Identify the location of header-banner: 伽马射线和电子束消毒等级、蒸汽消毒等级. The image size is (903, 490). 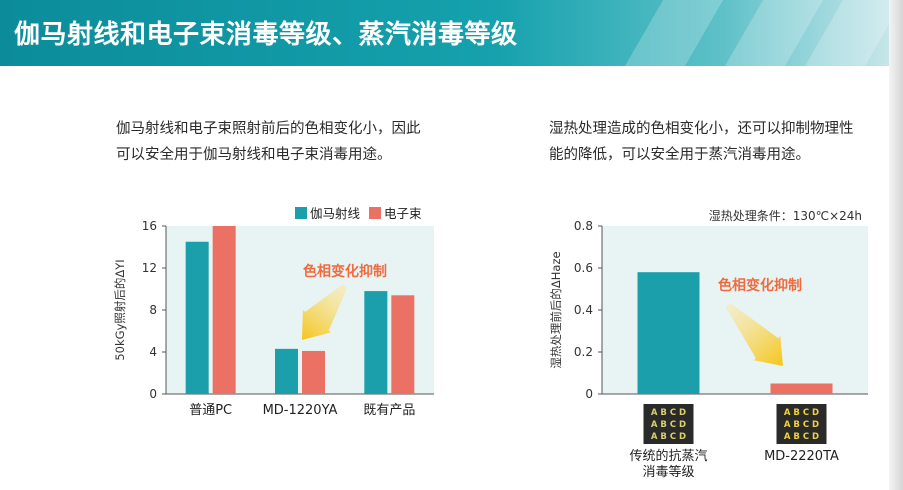
(451, 33).